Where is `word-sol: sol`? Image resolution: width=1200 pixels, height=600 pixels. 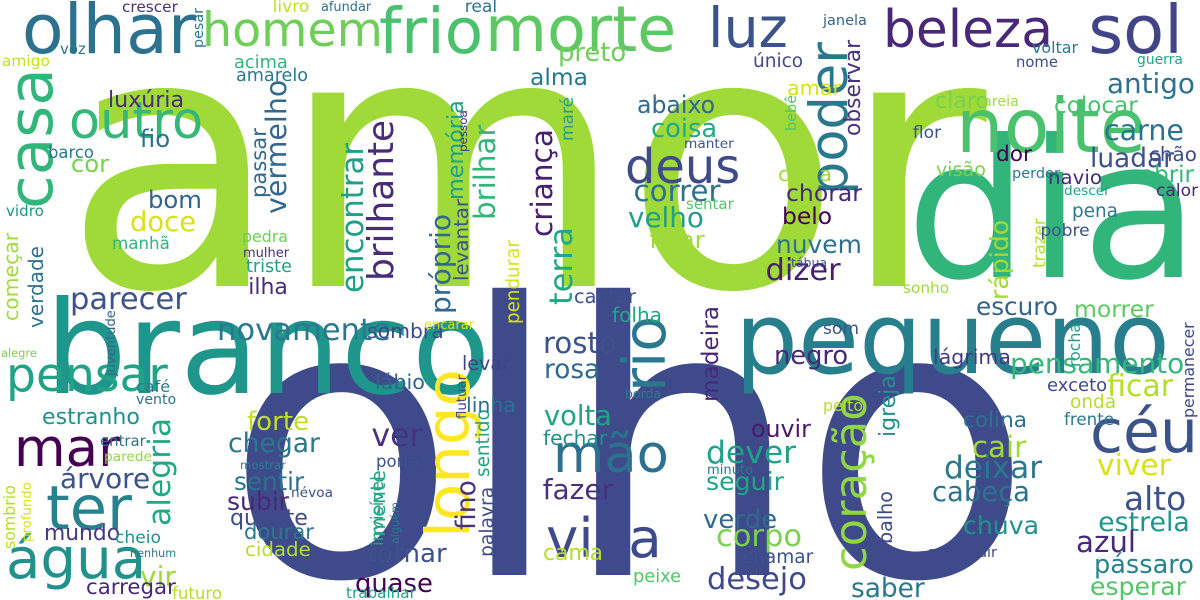
word-sol: sol is located at coordinates (1135, 34).